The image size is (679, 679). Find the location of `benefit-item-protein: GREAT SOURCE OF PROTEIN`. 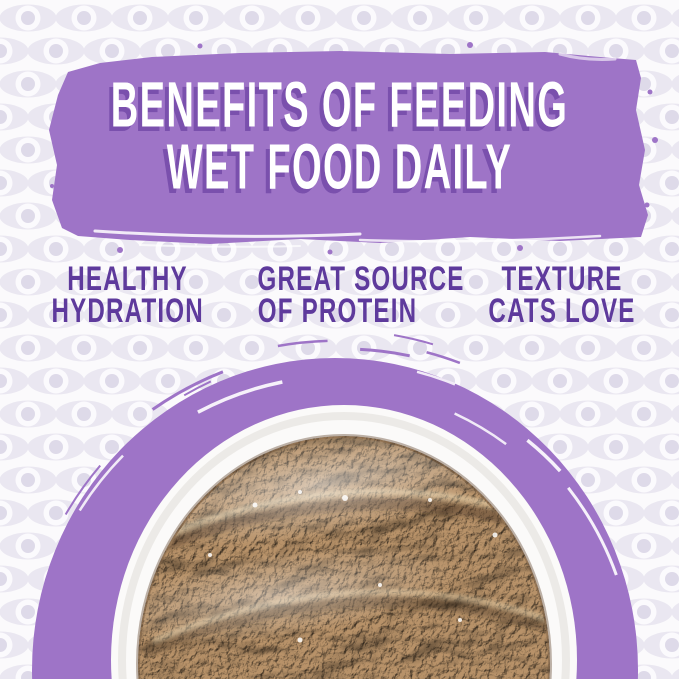

benefit-item-protein: GREAT SOURCE OF PROTEIN is located at coordinates (350, 294).